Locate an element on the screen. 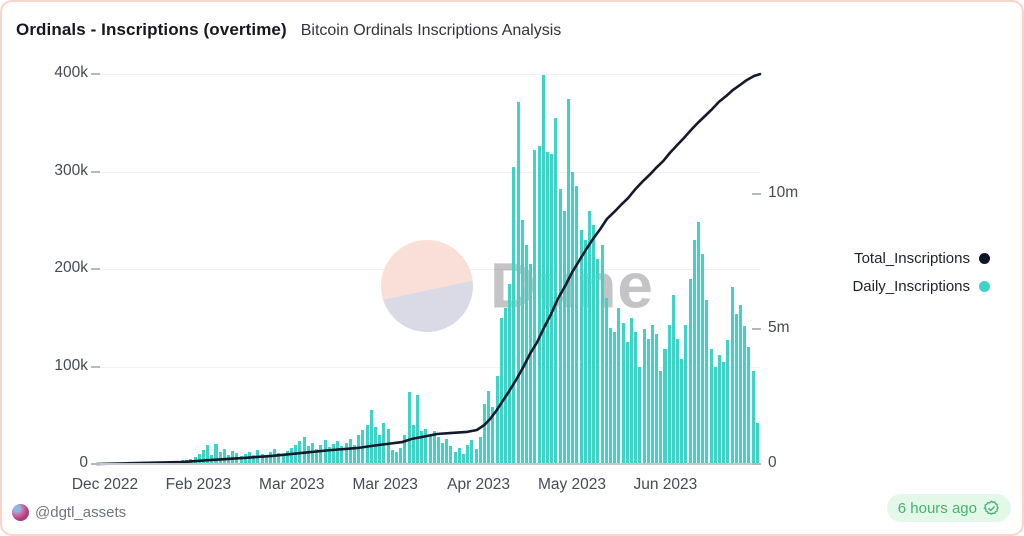  x-axis-tick-label: Dec 2022 is located at coordinates (105, 484).